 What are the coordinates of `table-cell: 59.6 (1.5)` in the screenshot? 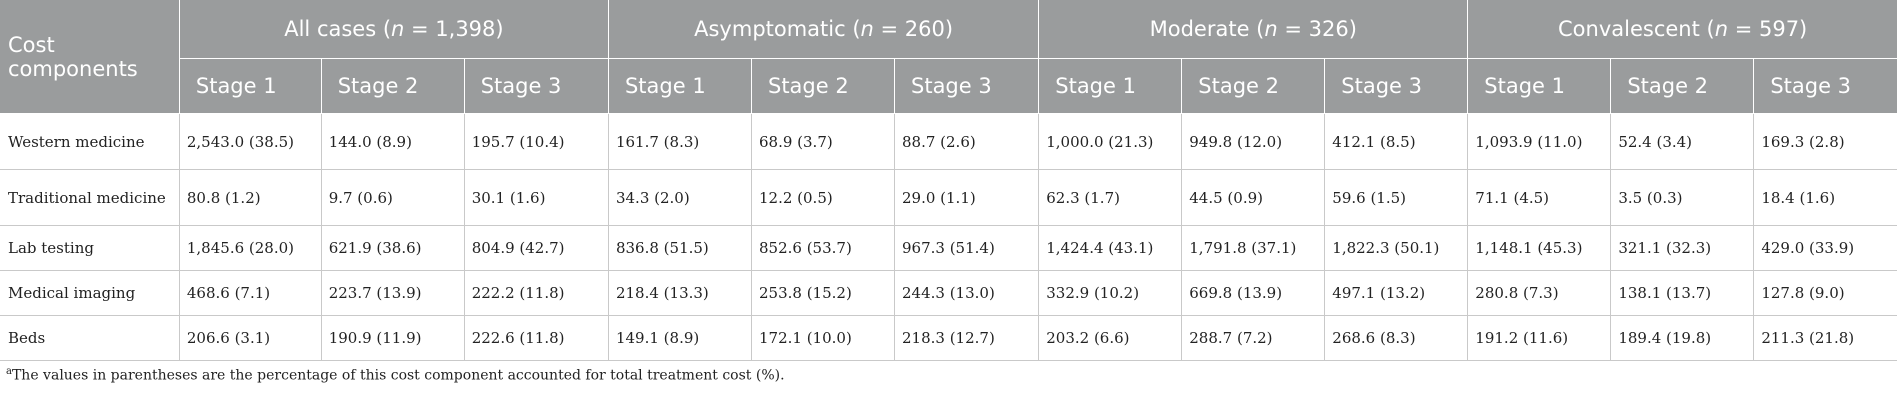 It's located at (1396, 197).